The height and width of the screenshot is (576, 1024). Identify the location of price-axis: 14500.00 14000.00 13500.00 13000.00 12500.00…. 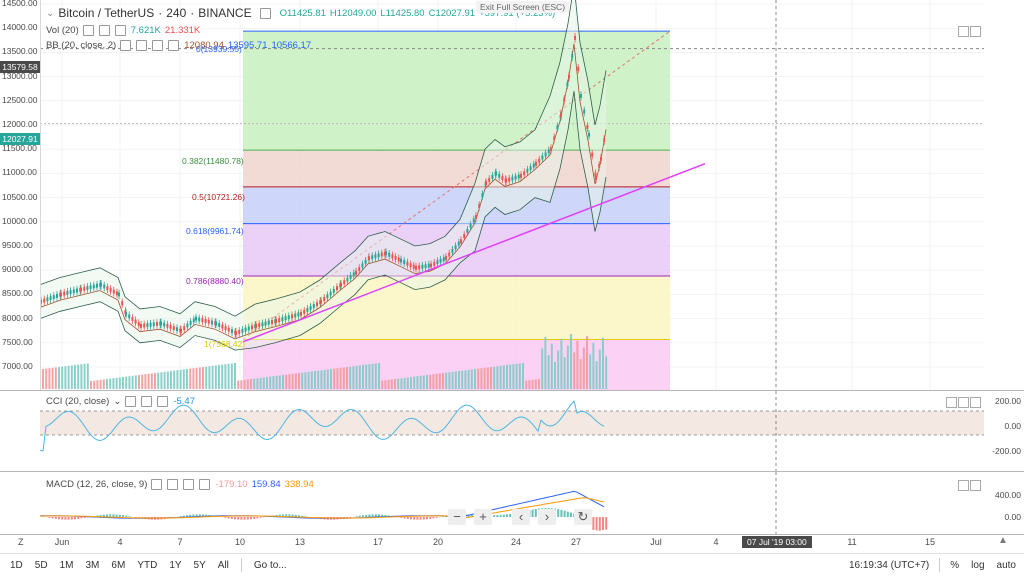
(20, 195).